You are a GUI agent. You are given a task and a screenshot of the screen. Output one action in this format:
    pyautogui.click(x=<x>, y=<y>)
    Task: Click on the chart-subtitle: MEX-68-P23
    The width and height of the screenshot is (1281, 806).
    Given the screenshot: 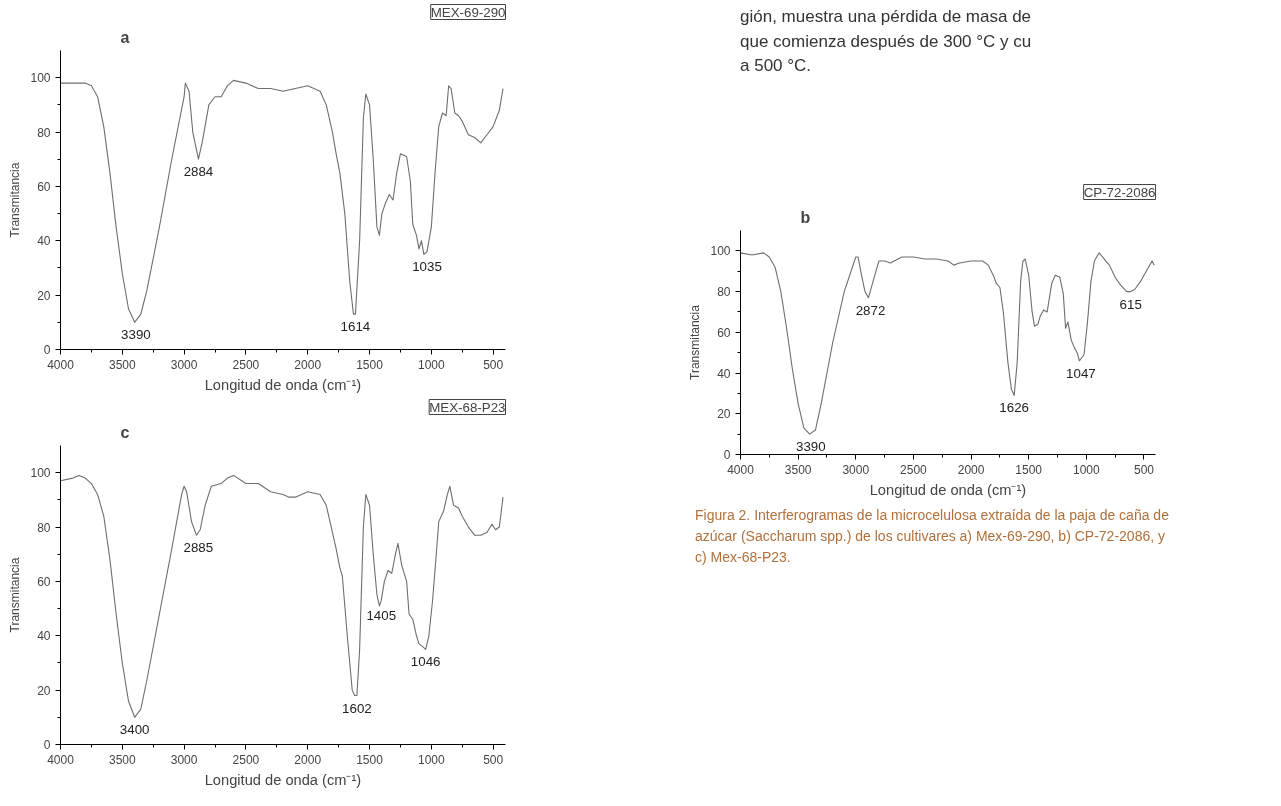 What is the action you would take?
    pyautogui.click(x=467, y=407)
    